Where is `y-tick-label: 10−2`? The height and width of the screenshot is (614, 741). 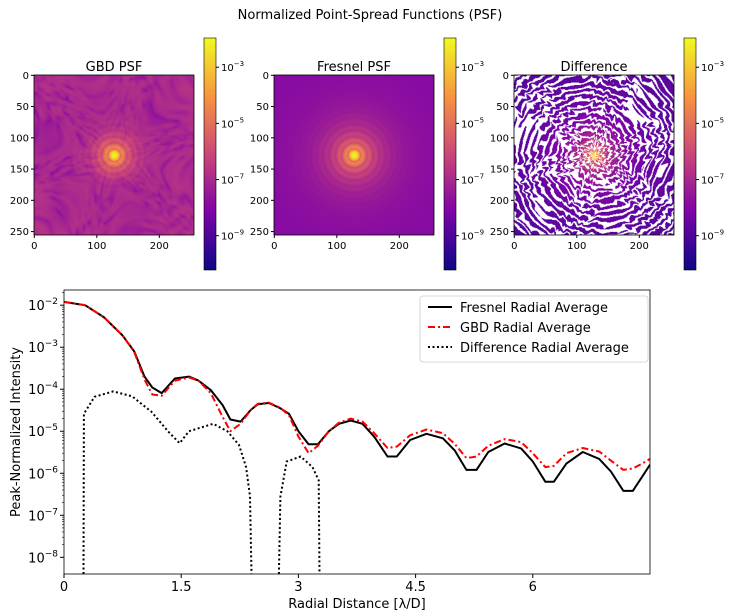 y-tick-label: 10−2 is located at coordinates (43, 305).